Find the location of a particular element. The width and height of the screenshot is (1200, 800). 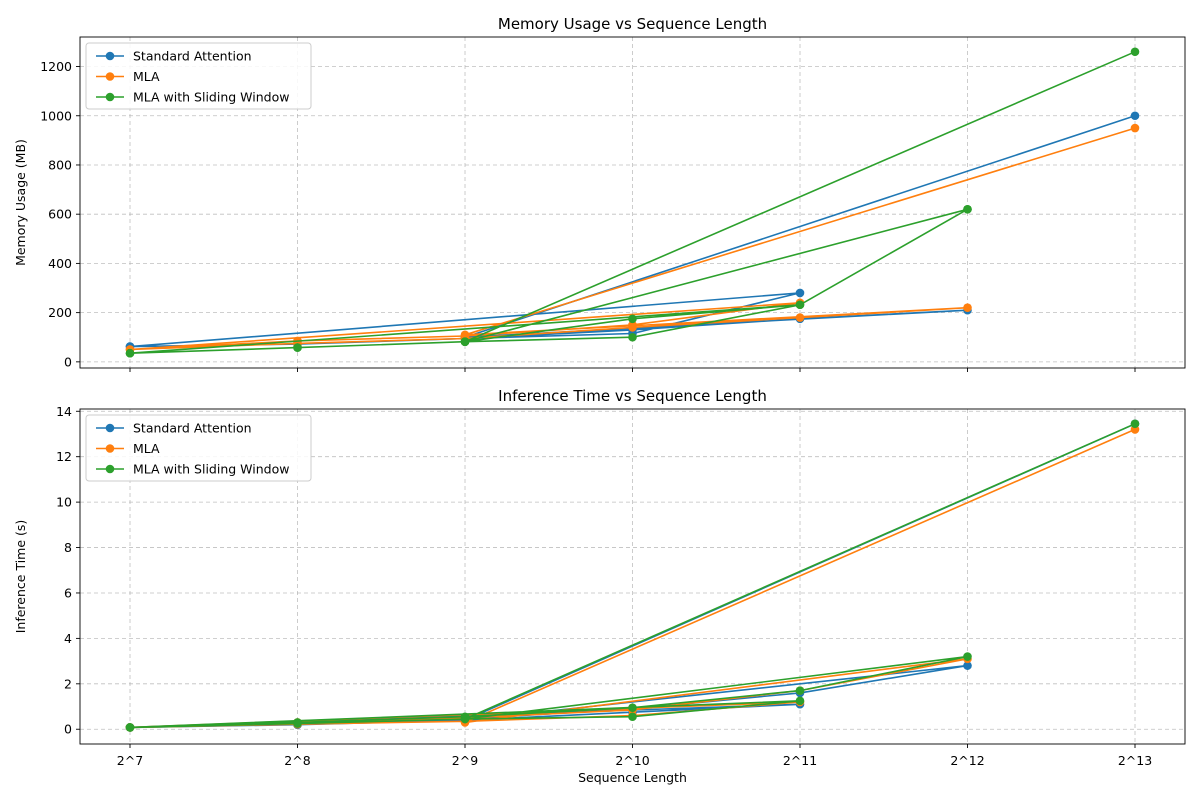

y-tick-label: 200 is located at coordinates (60, 312).